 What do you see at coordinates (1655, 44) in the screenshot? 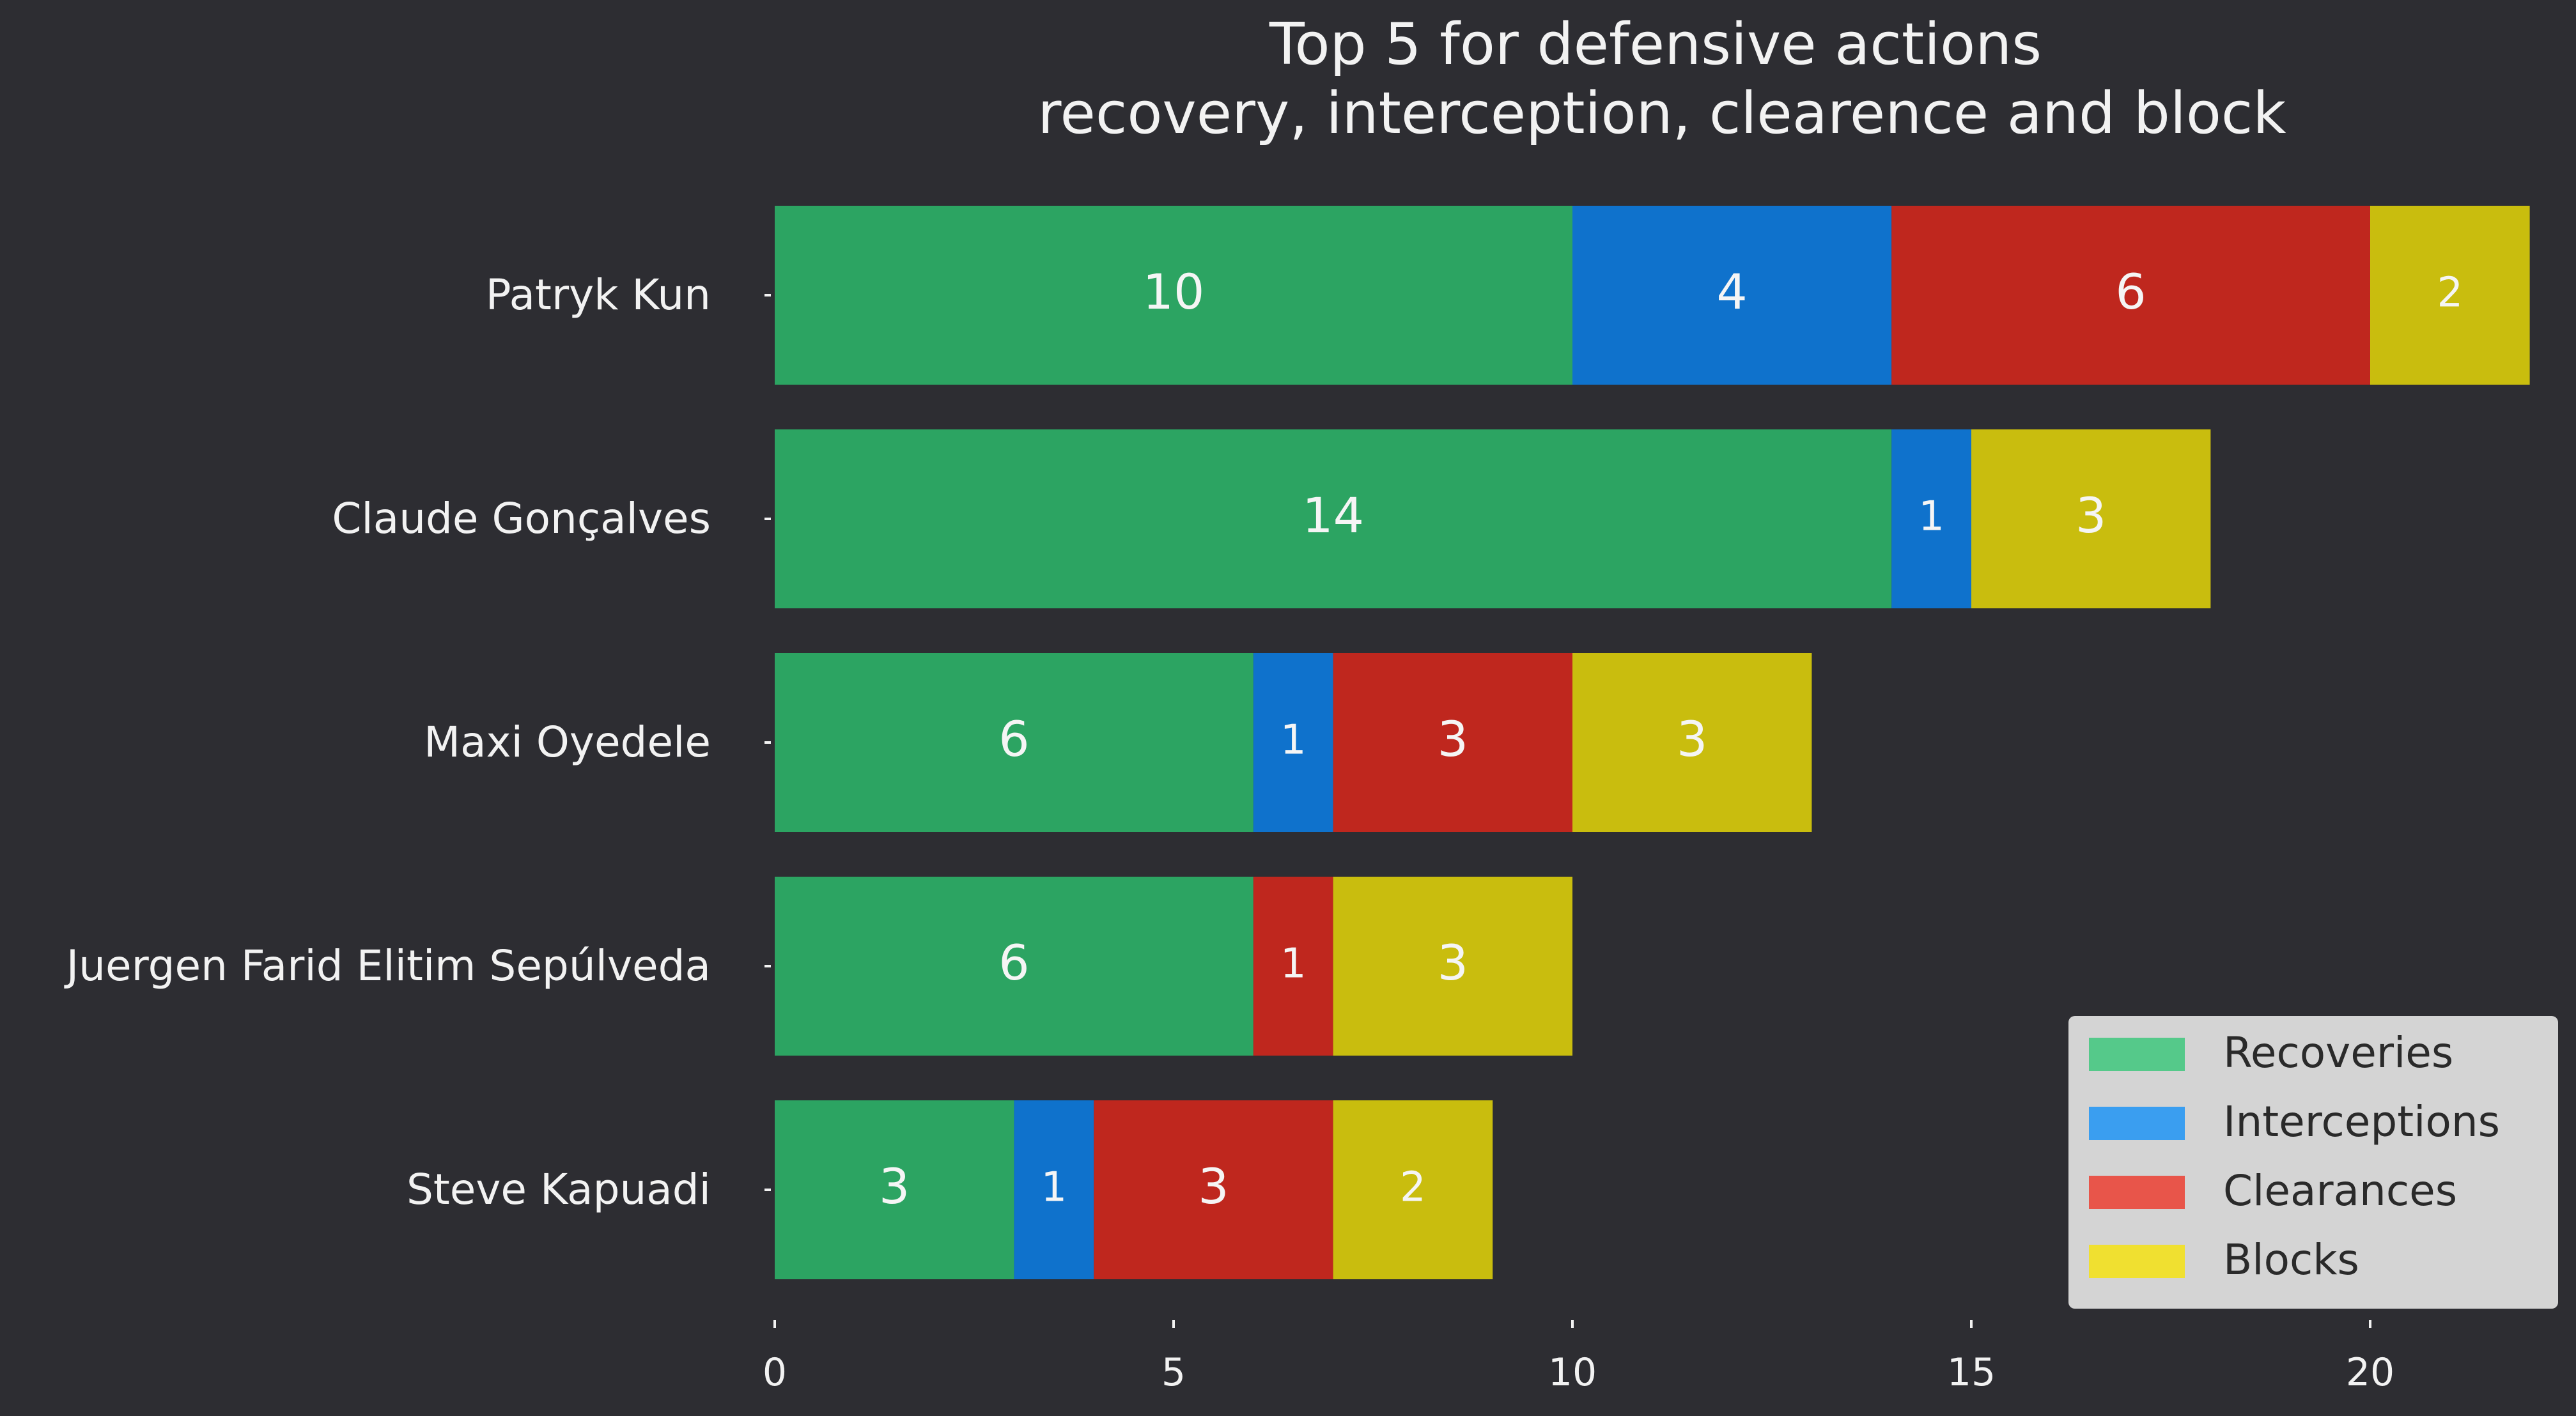
I see `chart-title-line: Top 5 for defensive actions` at bounding box center [1655, 44].